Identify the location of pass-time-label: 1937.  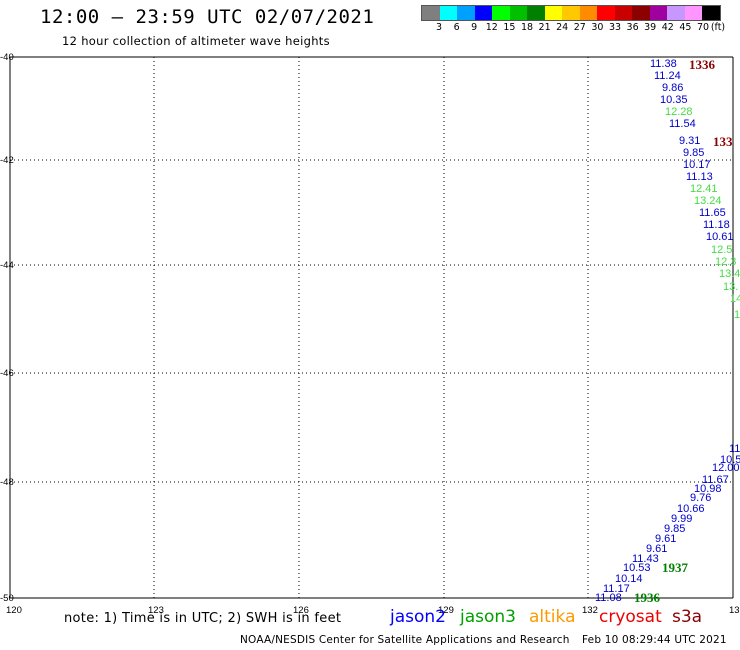
(675, 567).